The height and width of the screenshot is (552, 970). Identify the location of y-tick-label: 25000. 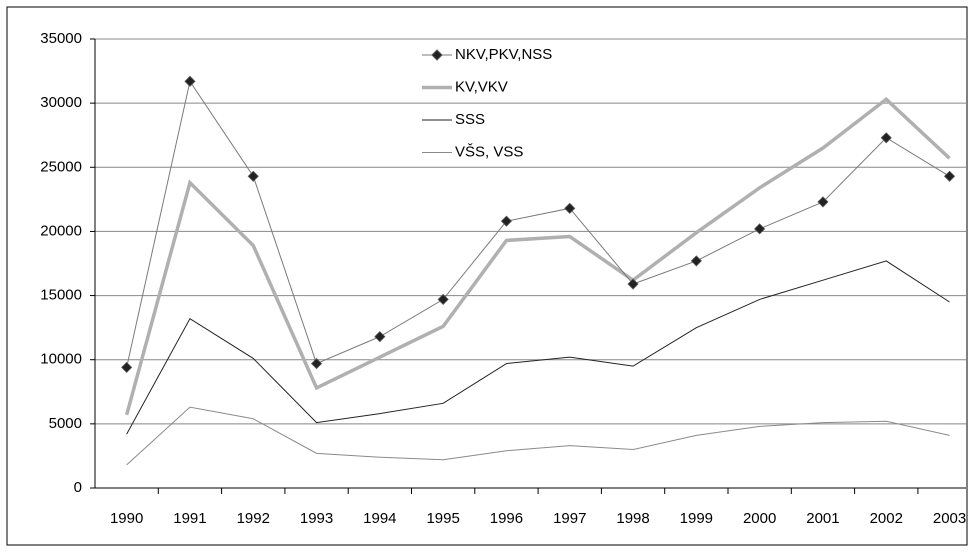
(61, 166).